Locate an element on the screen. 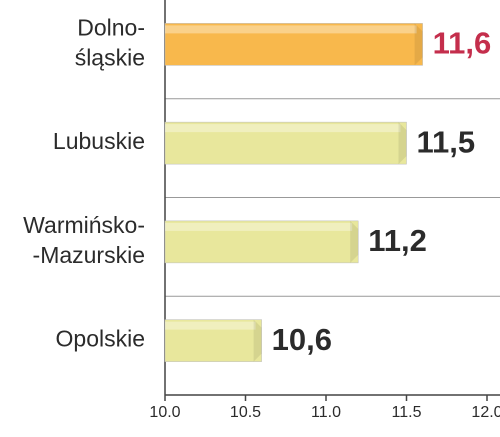  x-tick-label: 11.5 is located at coordinates (407, 412).